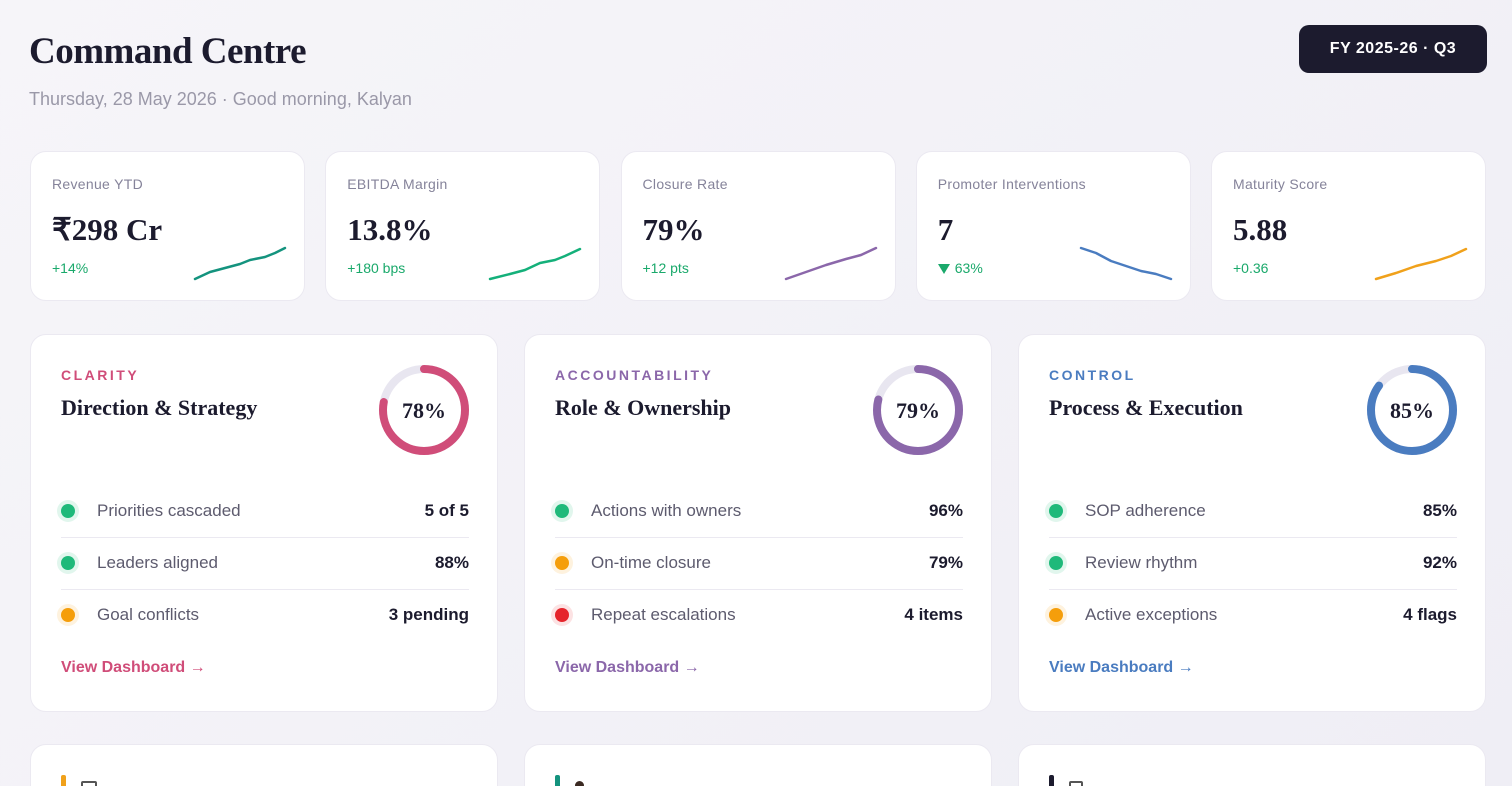  I want to click on metric-label: Active exceptions, so click(1151, 614).